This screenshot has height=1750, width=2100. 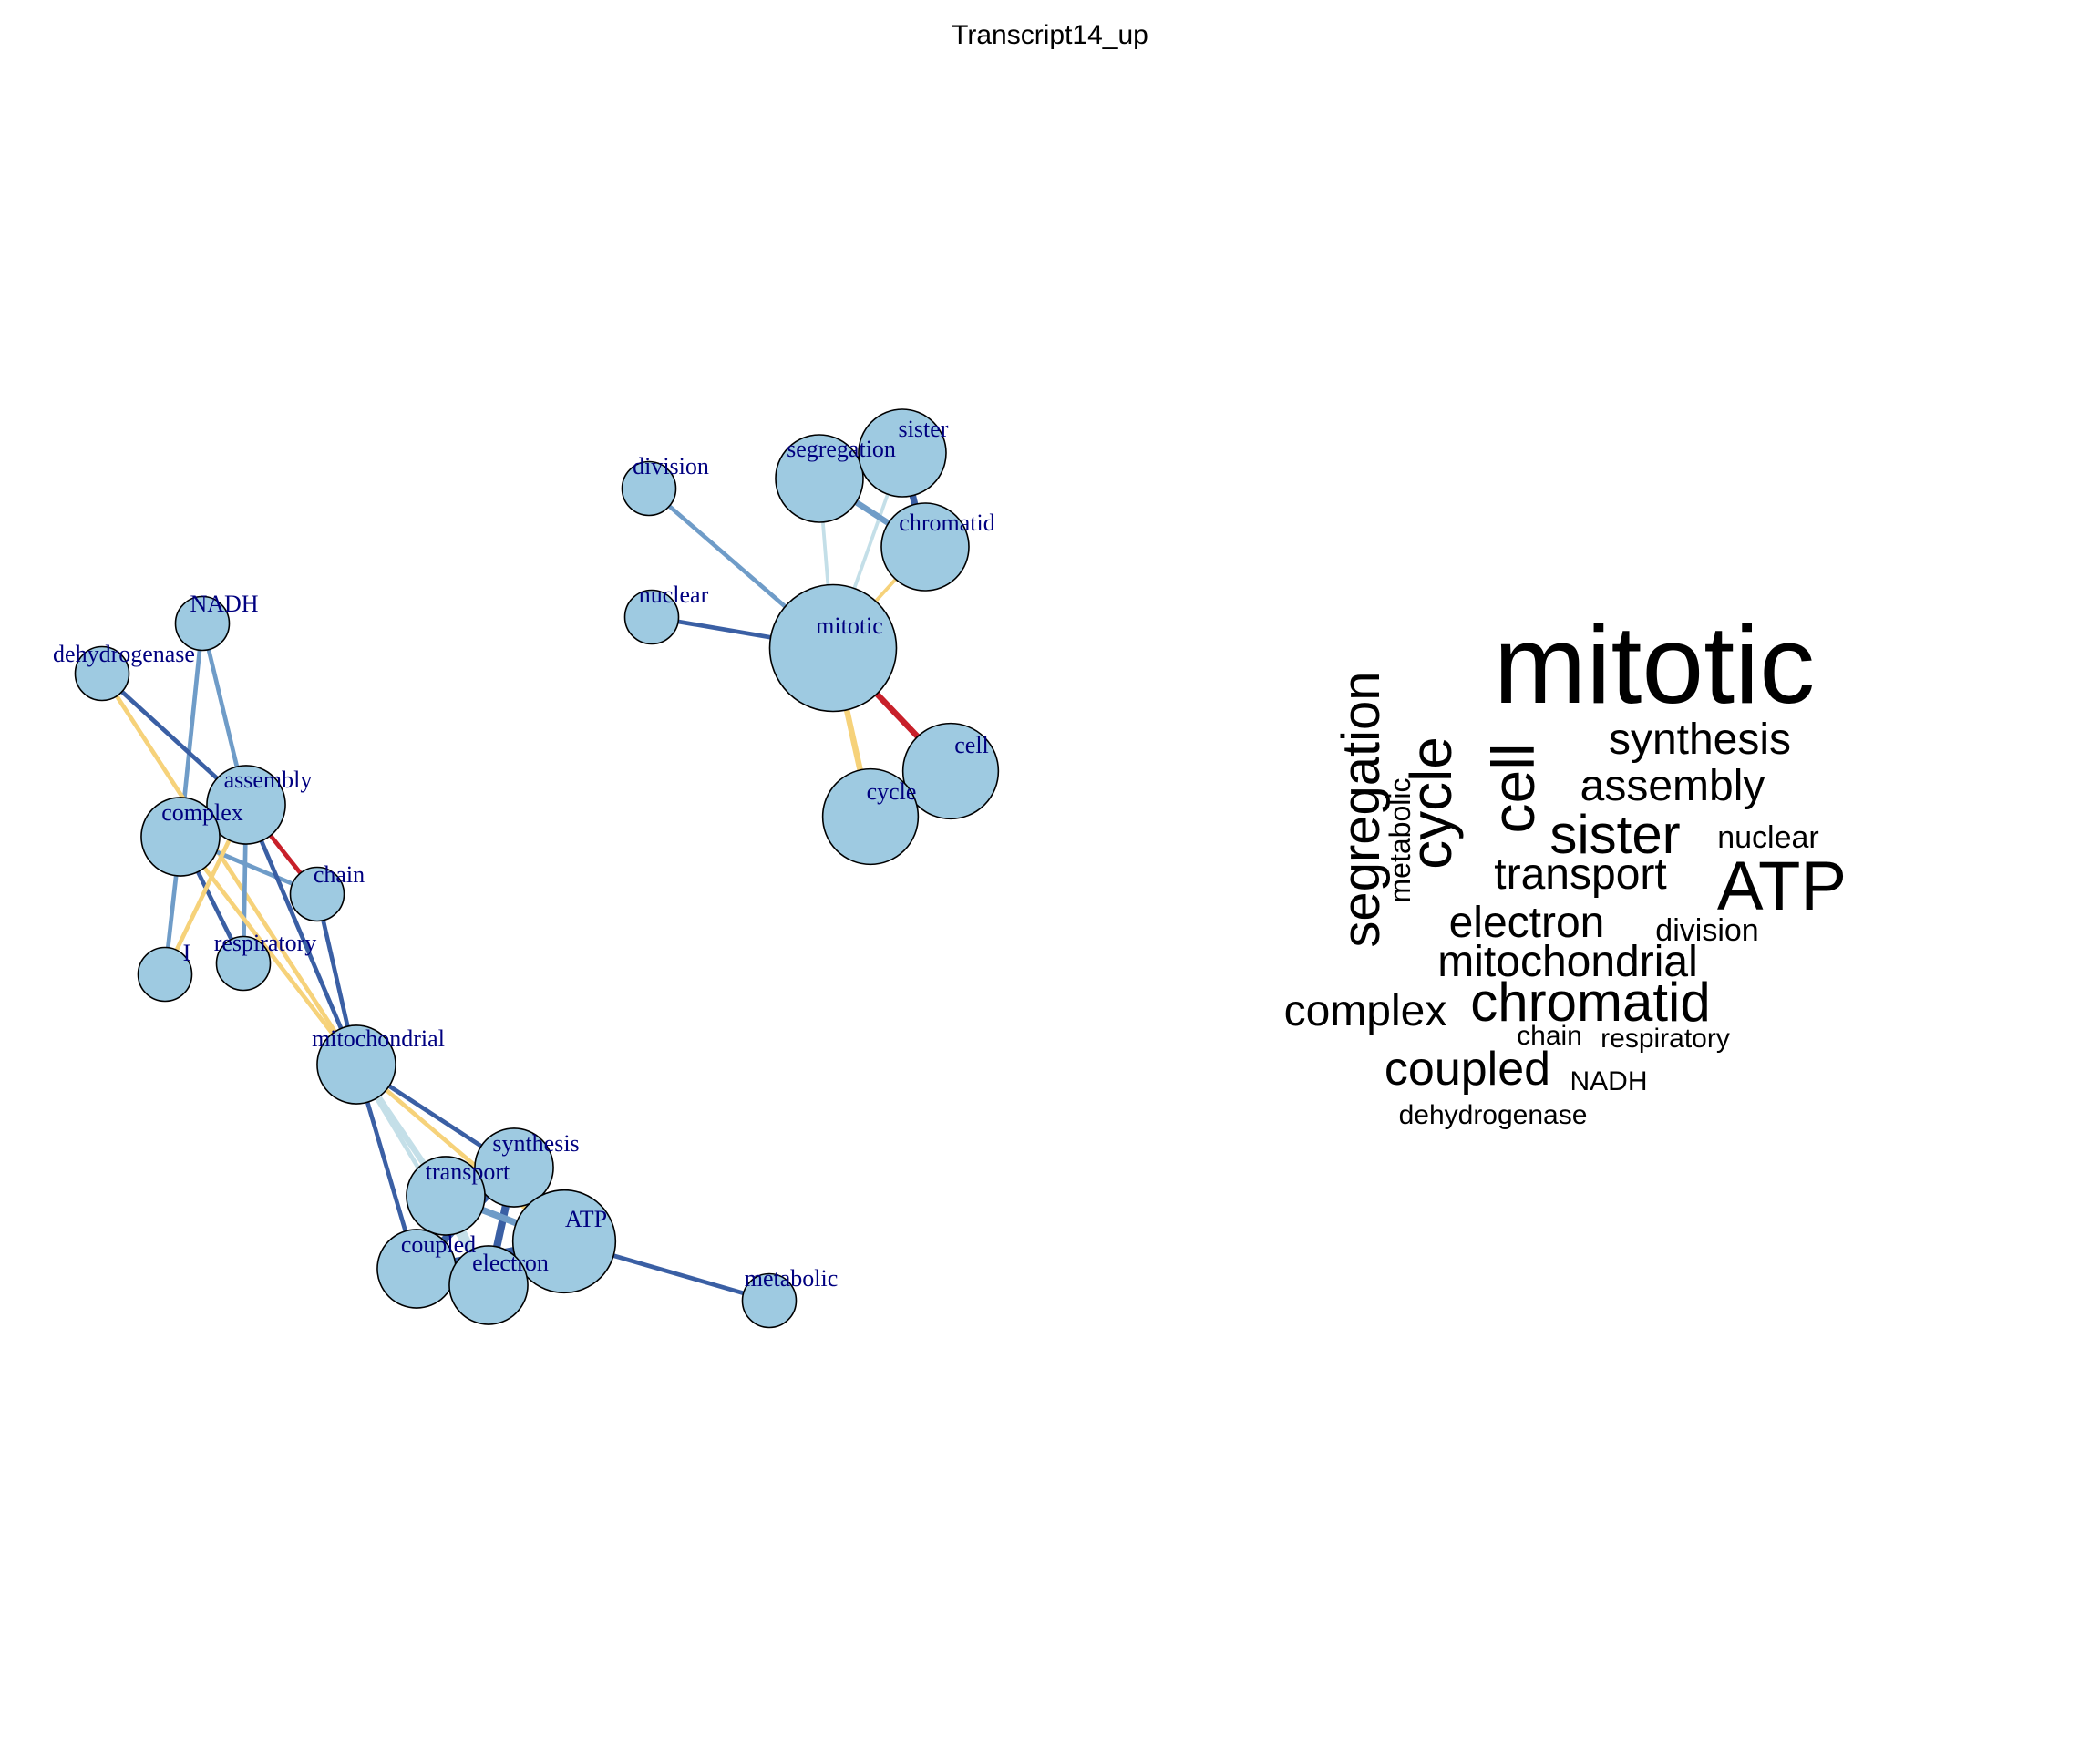 What do you see at coordinates (511, 1263) in the screenshot?
I see `node-label-electron: electron` at bounding box center [511, 1263].